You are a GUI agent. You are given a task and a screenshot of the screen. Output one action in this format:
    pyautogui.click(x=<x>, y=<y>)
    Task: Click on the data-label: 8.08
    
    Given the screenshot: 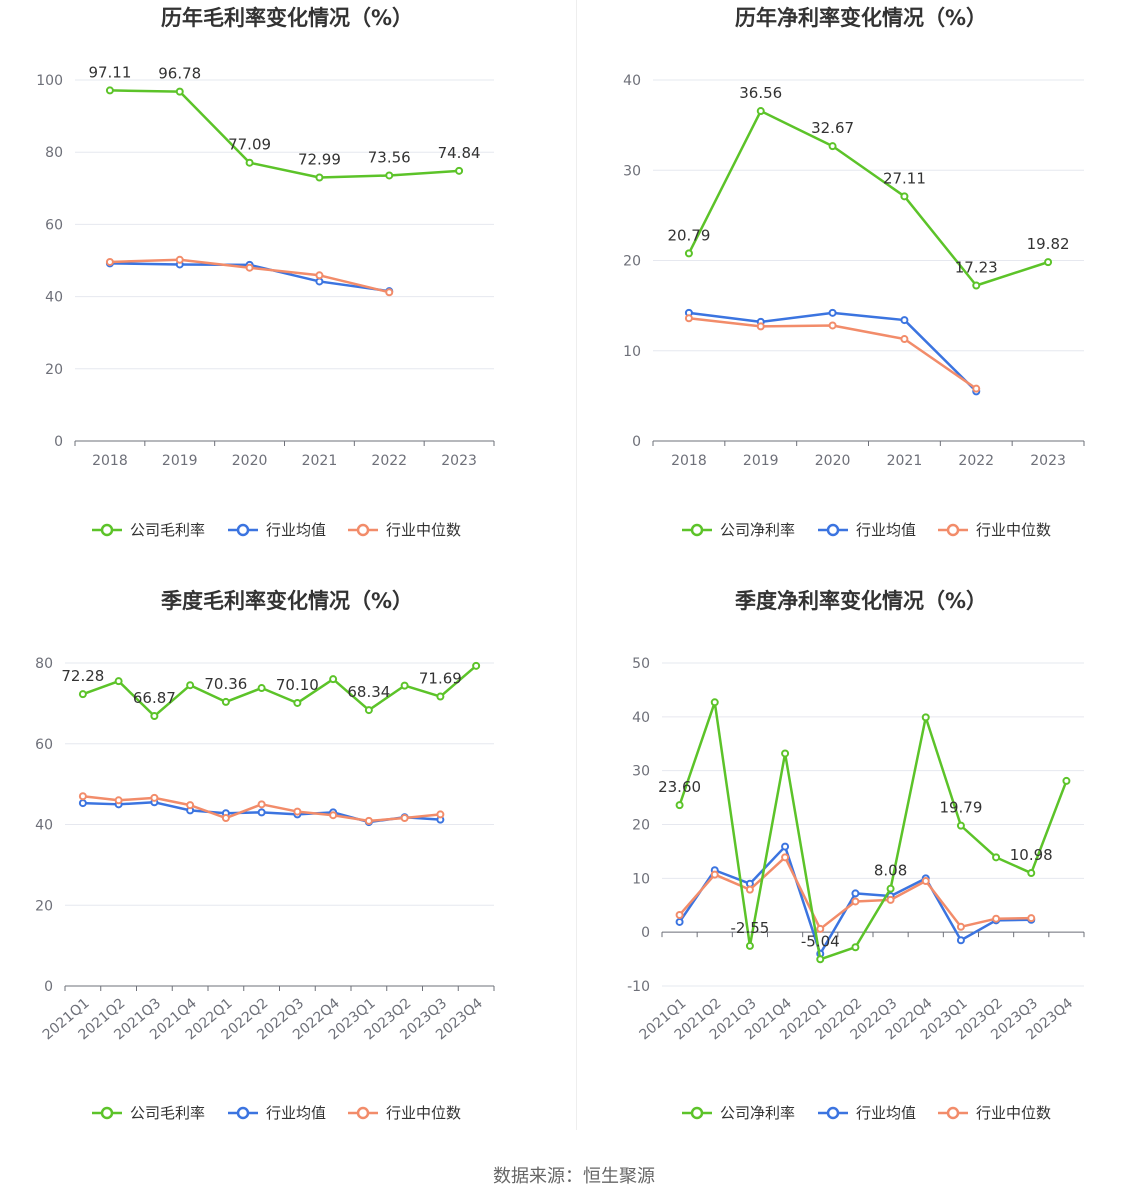 What is the action you would take?
    pyautogui.click(x=890, y=871)
    